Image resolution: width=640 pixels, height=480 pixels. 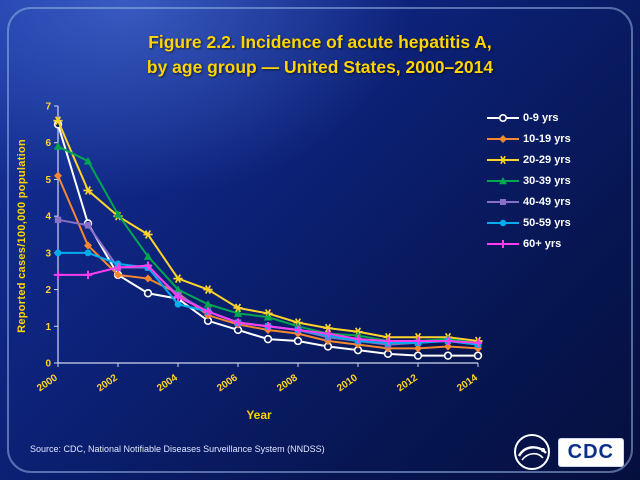 What do you see at coordinates (22, 236) in the screenshot?
I see `y-axis-label: Reported cases/100,000 population` at bounding box center [22, 236].